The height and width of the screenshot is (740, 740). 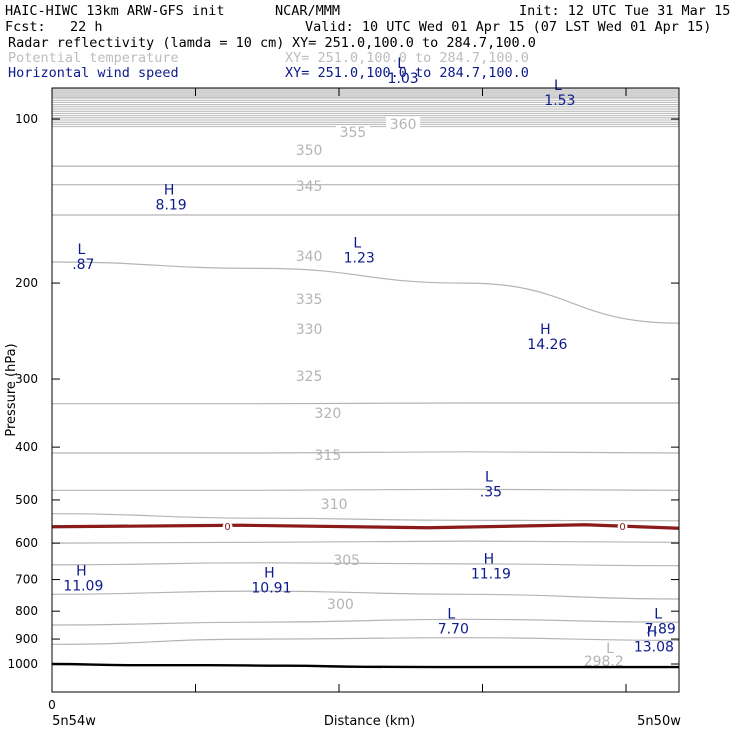 I want to click on x-left-label: 5n54w, so click(x=74, y=721).